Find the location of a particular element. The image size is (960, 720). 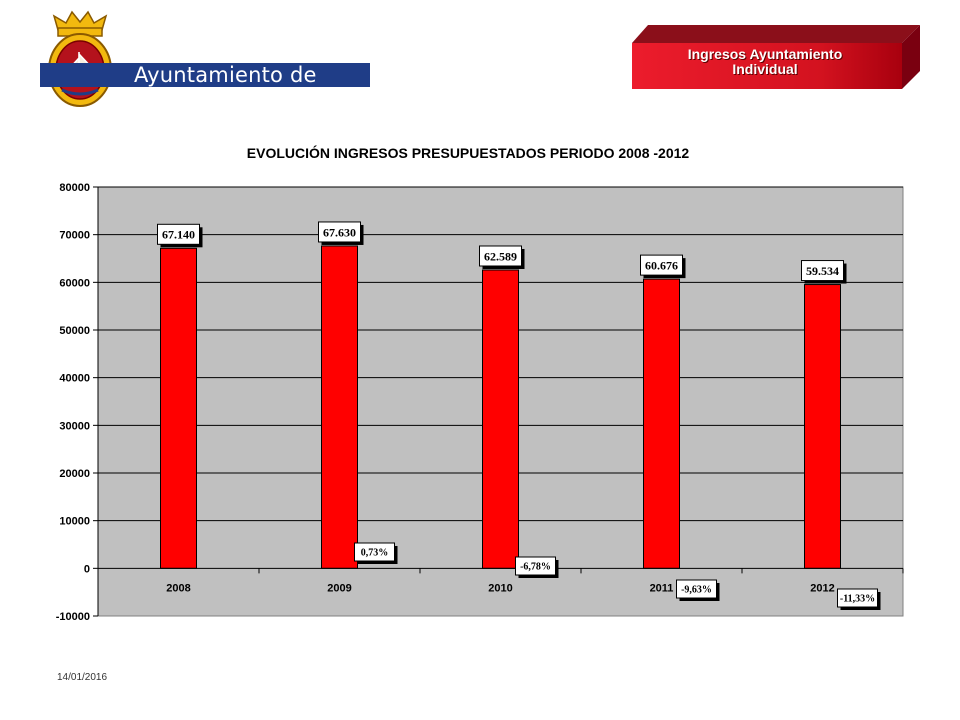

org-name: Ayuntamiento de Avilés is located at coordinates (225, 89).